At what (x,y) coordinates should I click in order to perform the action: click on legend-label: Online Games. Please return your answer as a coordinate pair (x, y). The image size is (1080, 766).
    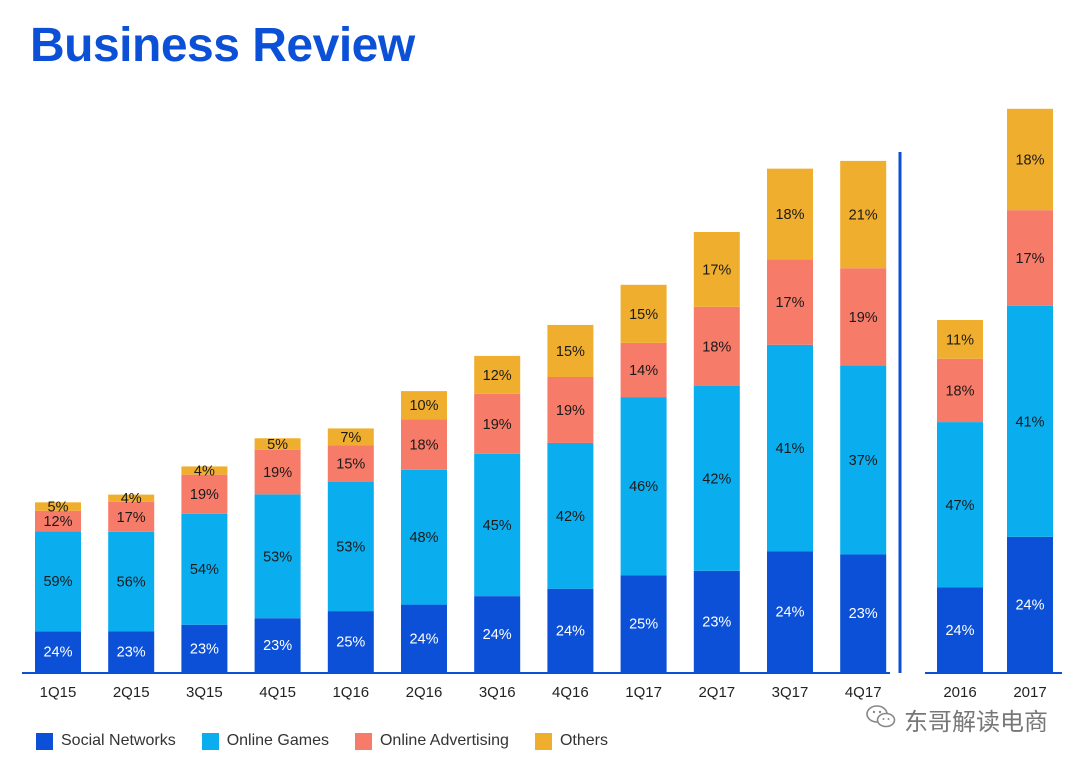
    Looking at the image, I should click on (277, 740).